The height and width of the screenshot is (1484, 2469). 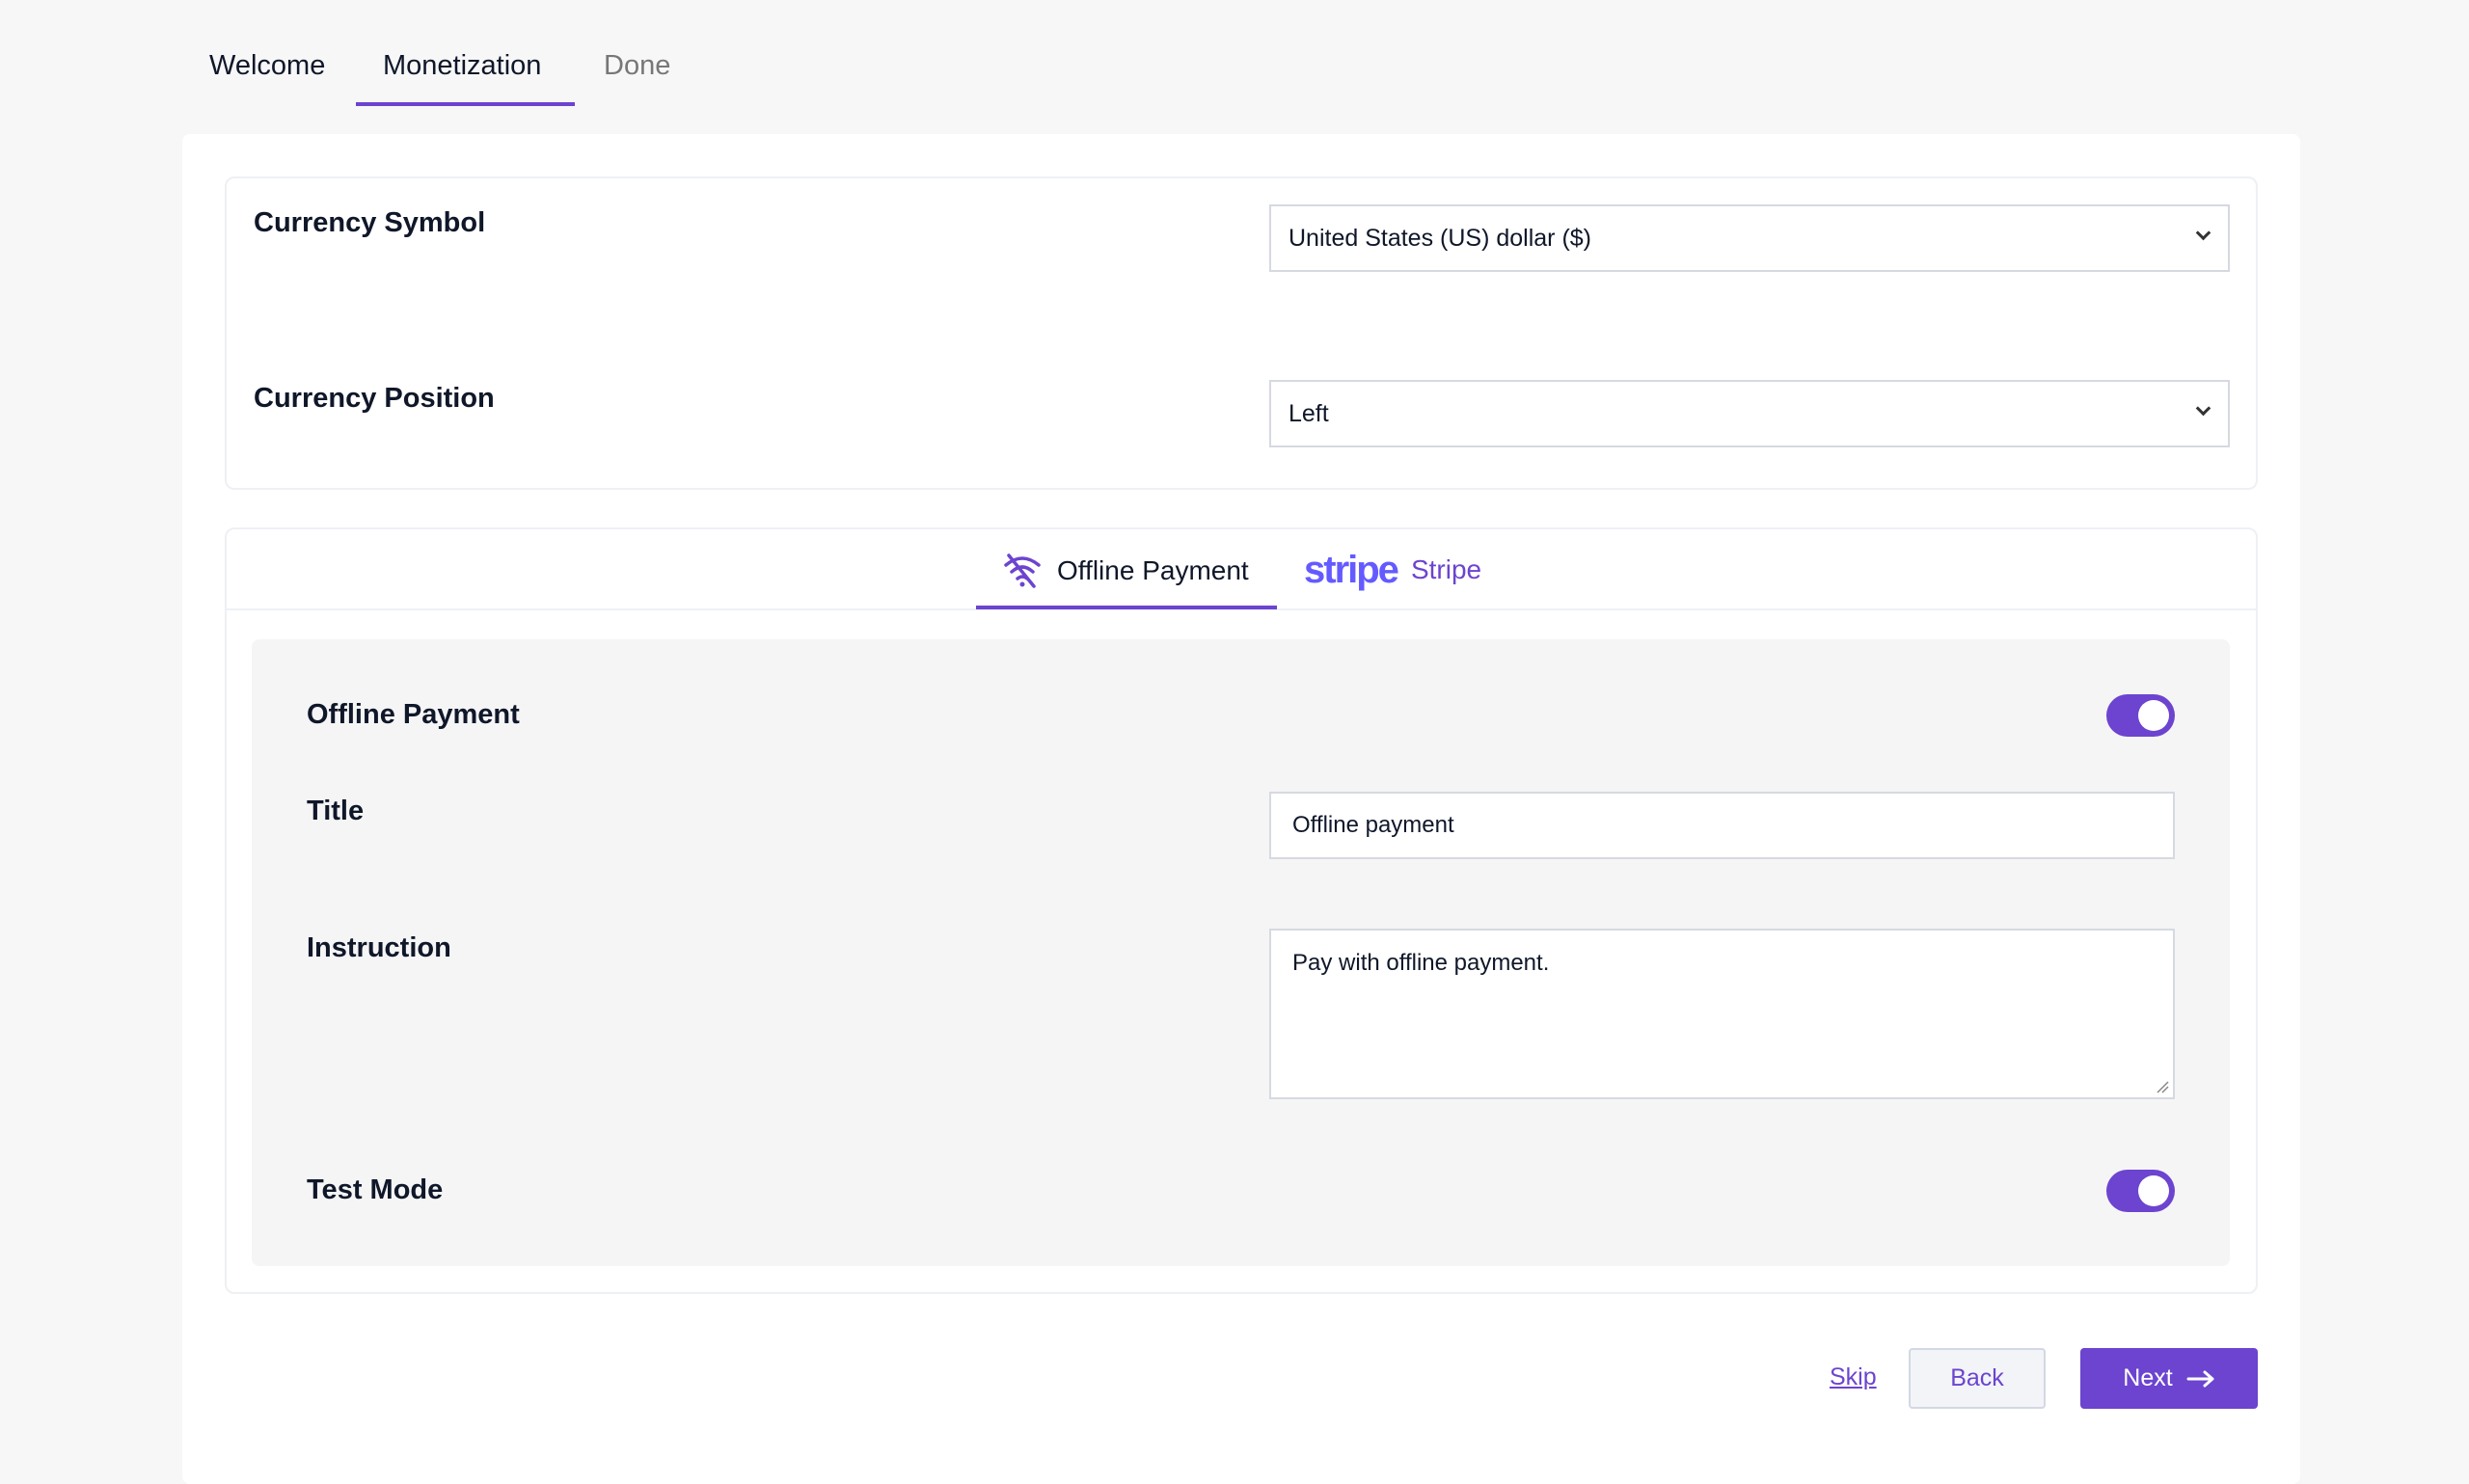 What do you see at coordinates (2148, 1377) in the screenshot?
I see `next-label: Next` at bounding box center [2148, 1377].